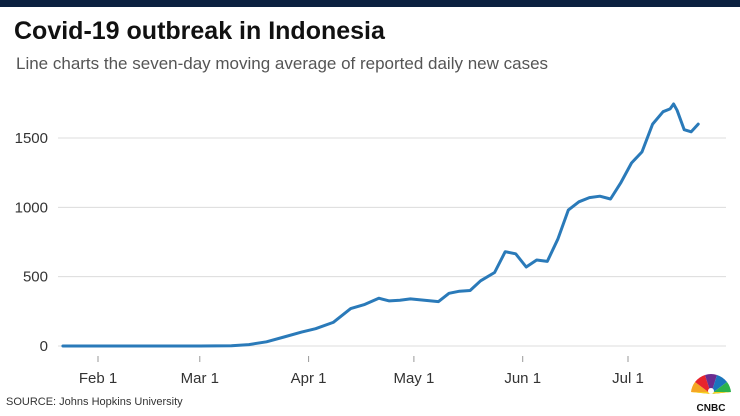 This screenshot has height=416, width=740. What do you see at coordinates (309, 378) in the screenshot?
I see `x-tick-label: Apr 1` at bounding box center [309, 378].